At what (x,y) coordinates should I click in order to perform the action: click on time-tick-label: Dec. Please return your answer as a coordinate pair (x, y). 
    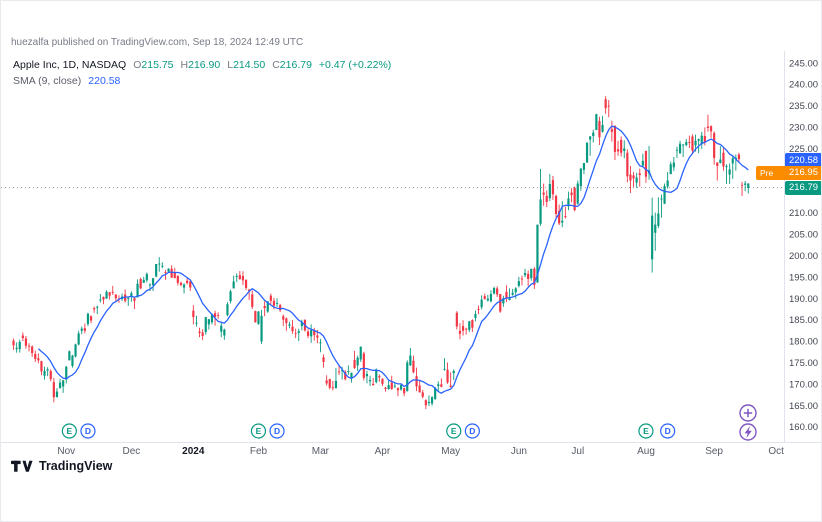
    Looking at the image, I should click on (132, 451).